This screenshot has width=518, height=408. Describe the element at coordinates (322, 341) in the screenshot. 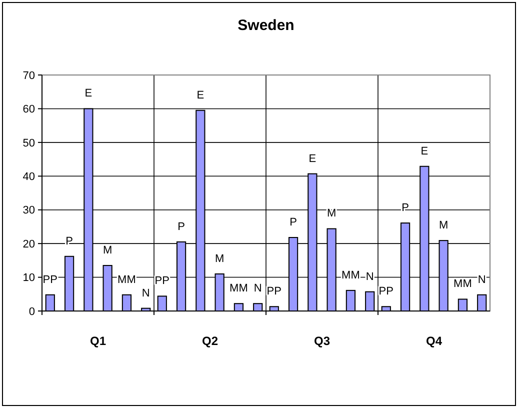

I see `x-tick-label: Q3` at that location.